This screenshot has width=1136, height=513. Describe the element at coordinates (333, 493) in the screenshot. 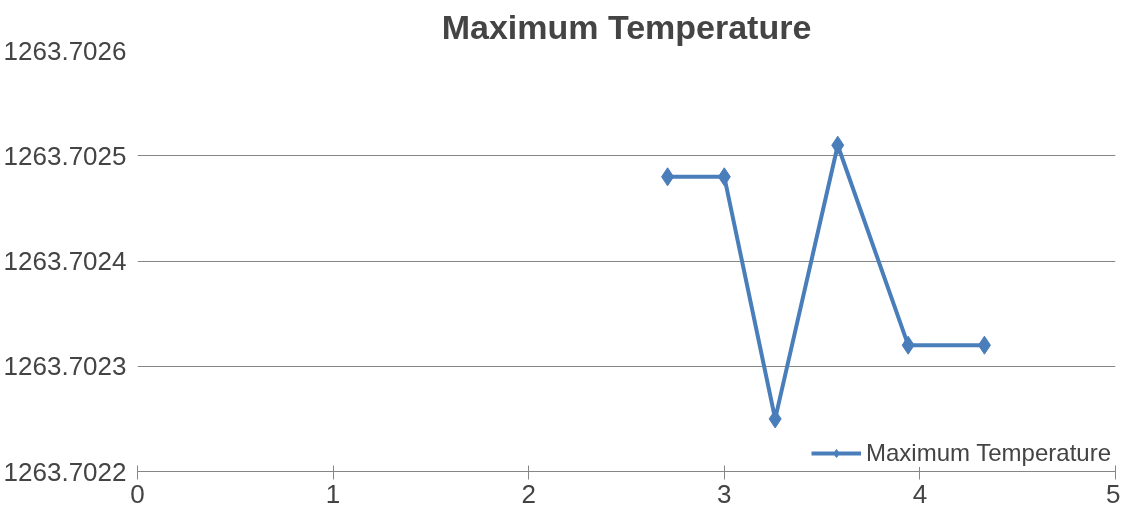

I see `x-tick-label: 1` at that location.